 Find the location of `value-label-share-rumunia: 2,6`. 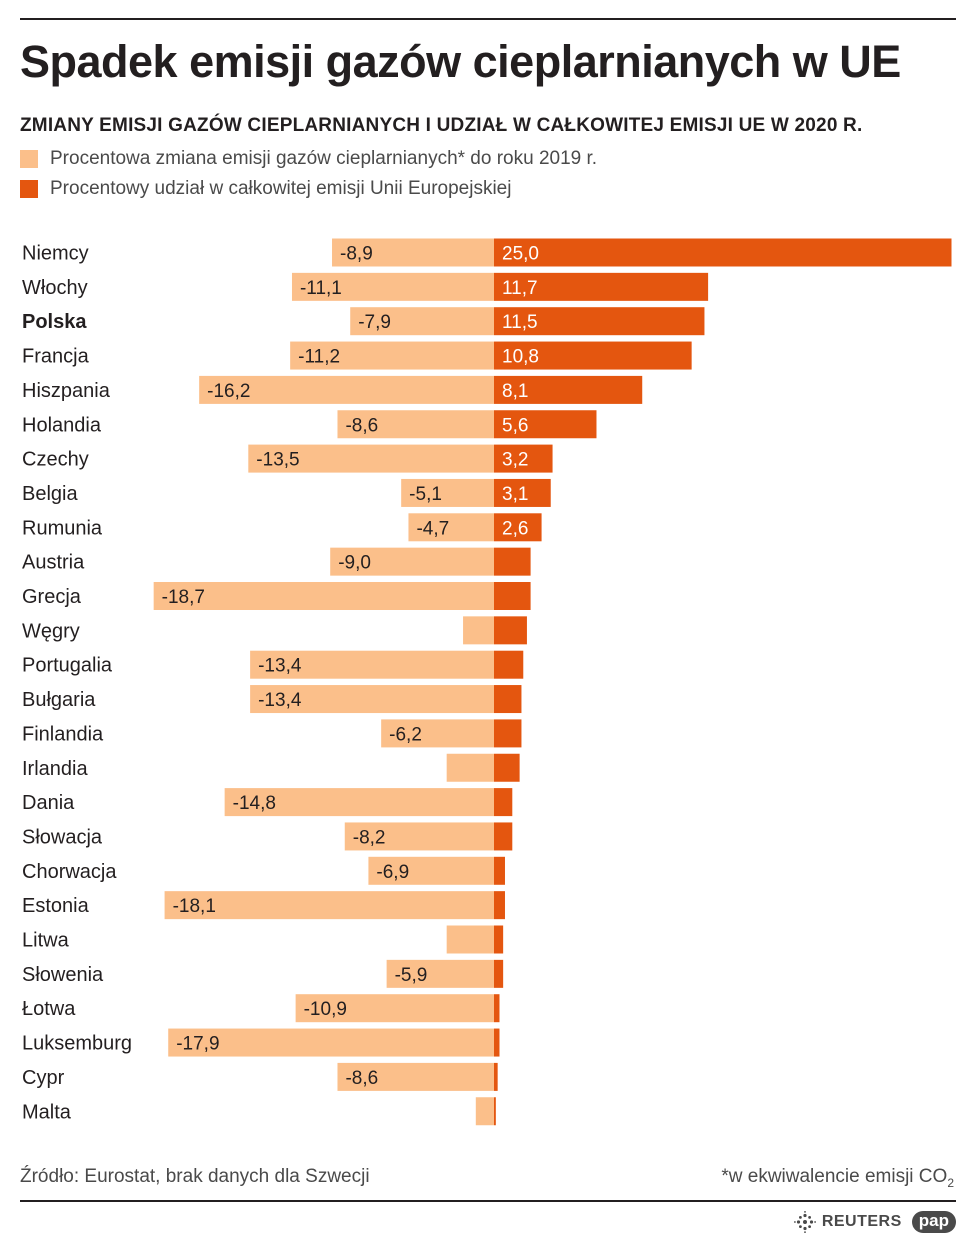

value-label-share-rumunia: 2,6 is located at coordinates (515, 528).